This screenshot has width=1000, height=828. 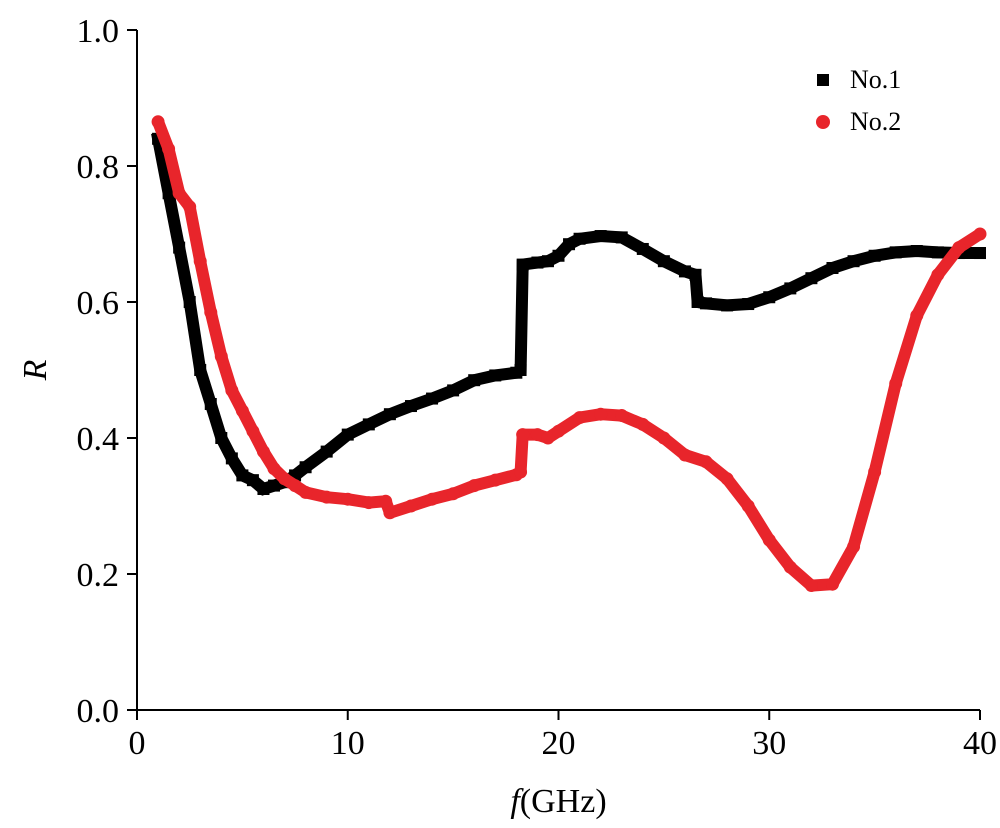 I want to click on y-tick-label: 1.0, so click(x=98, y=31).